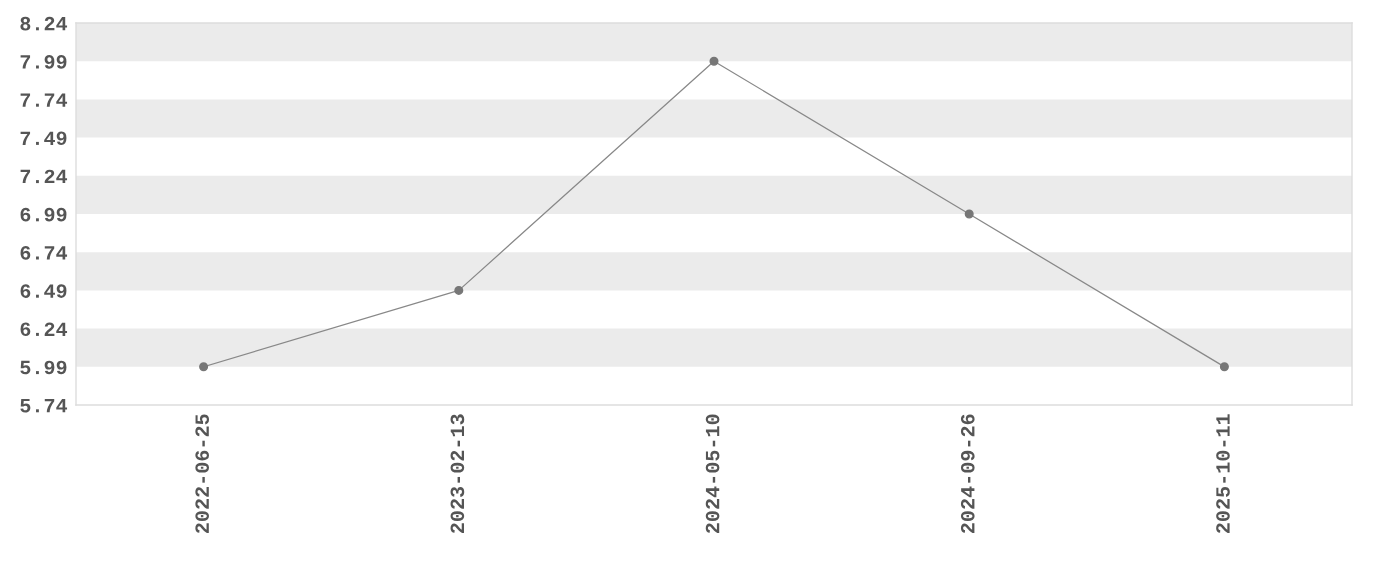 Image resolution: width=1380 pixels, height=580 pixels. Describe the element at coordinates (44, 23) in the screenshot. I see `y-tick-label: 8.24` at that location.